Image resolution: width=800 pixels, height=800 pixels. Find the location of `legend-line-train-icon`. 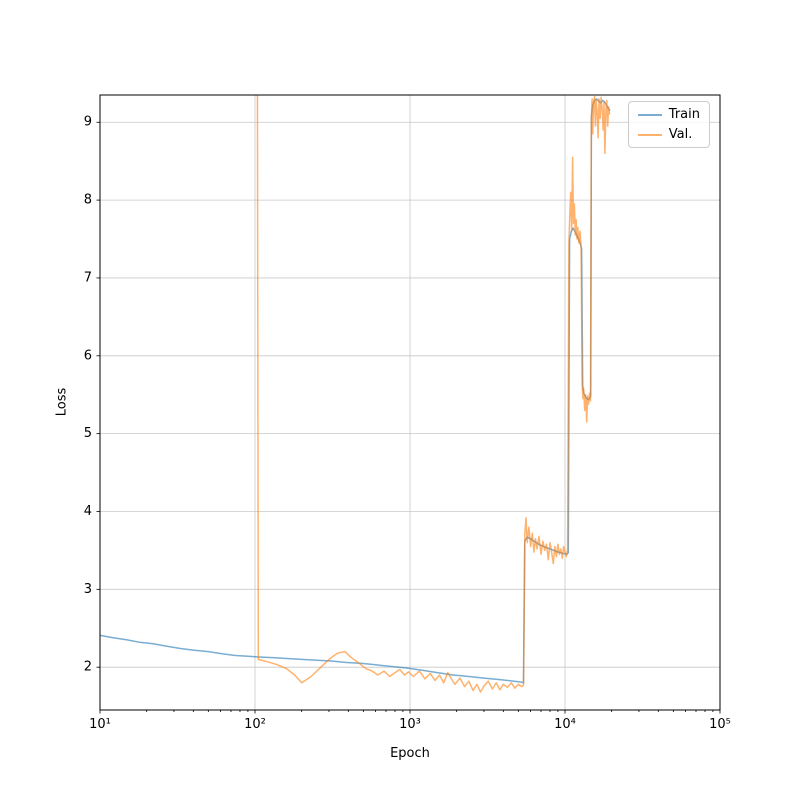

legend-line-train-icon is located at coordinates (649, 114).